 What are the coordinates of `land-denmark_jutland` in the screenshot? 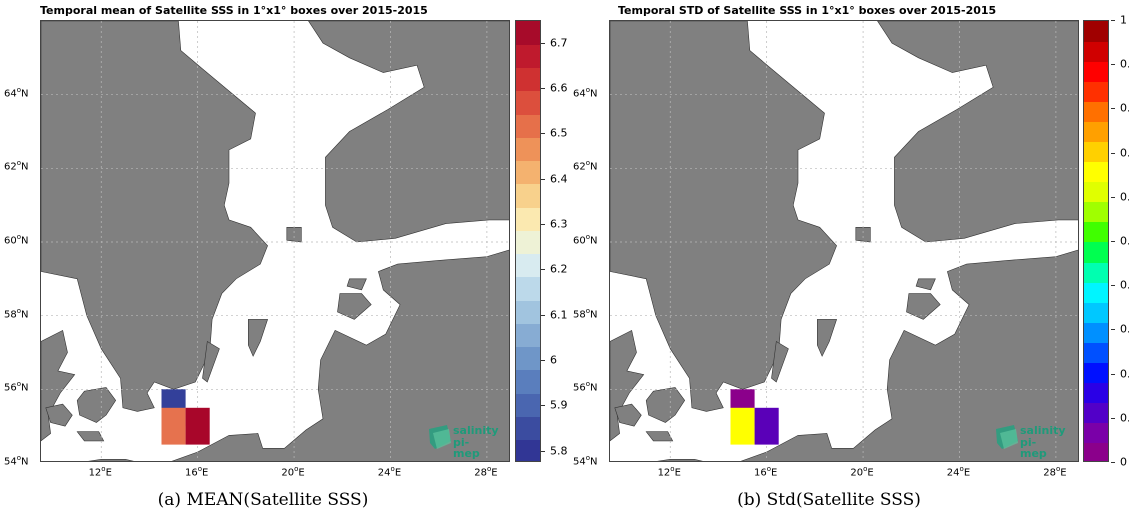 It's located at (58, 385).